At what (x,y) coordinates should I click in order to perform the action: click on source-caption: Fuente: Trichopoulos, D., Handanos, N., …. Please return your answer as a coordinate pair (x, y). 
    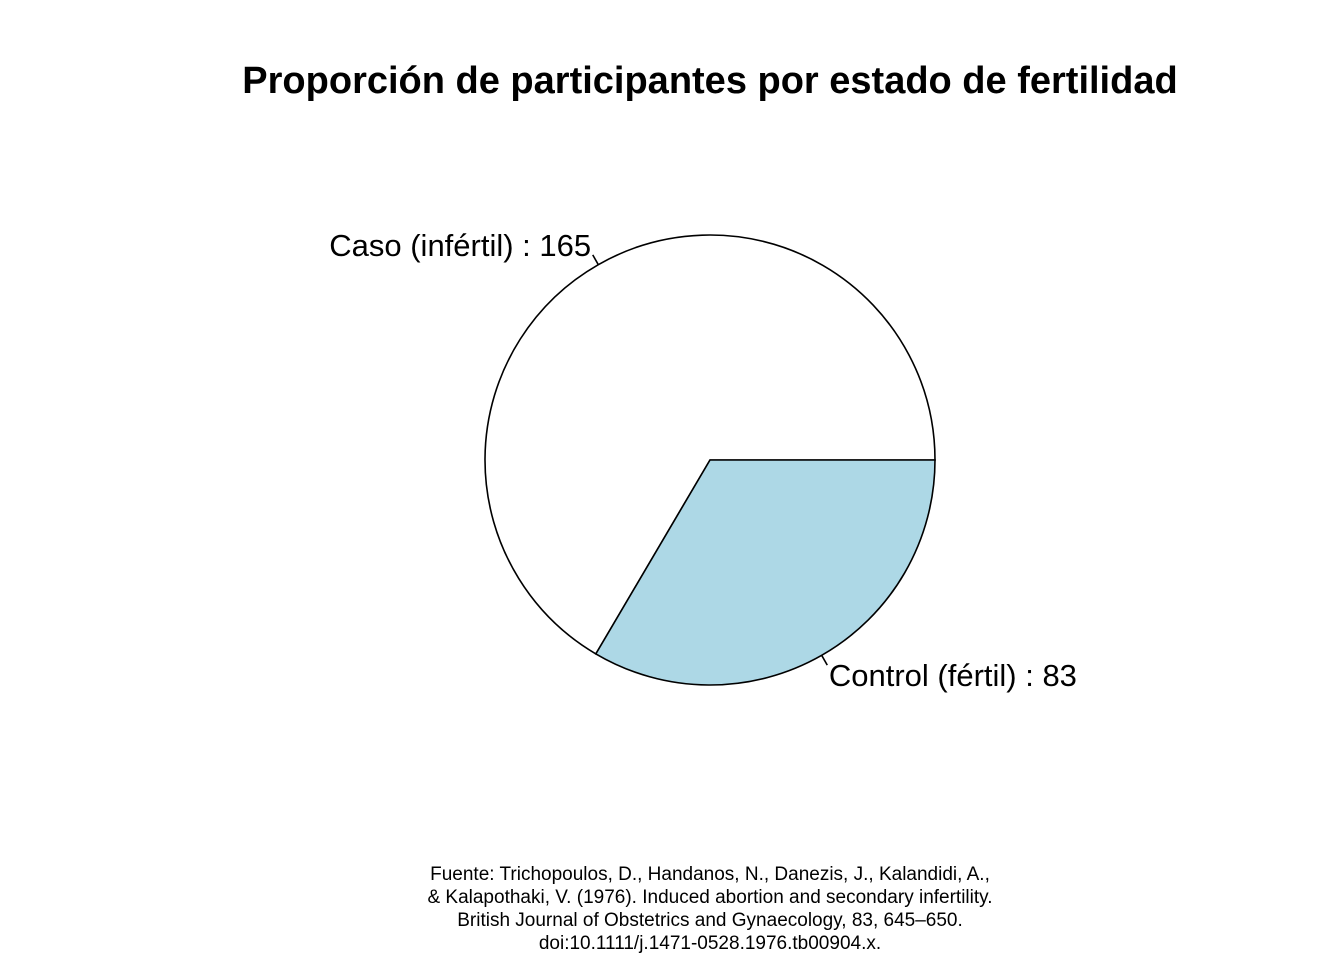
    Looking at the image, I should click on (709, 909).